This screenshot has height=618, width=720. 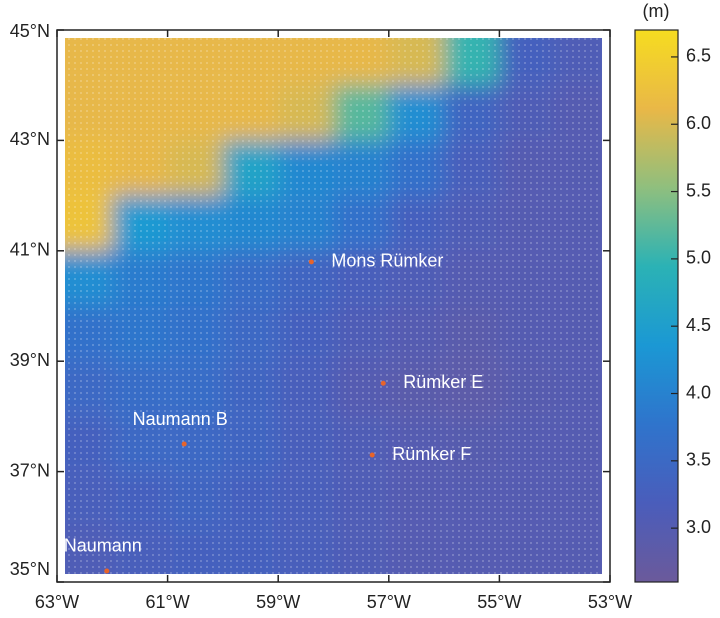 I want to click on x-tick-label: 61°W, so click(x=167, y=602).